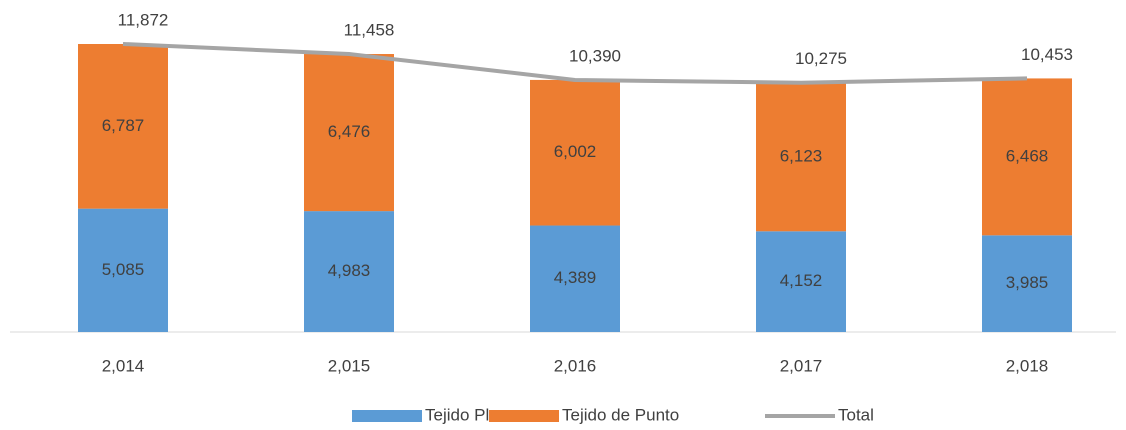 Image resolution: width=1126 pixels, height=430 pixels. Describe the element at coordinates (123, 365) in the screenshot. I see `x-tick-label: 2,014` at that location.